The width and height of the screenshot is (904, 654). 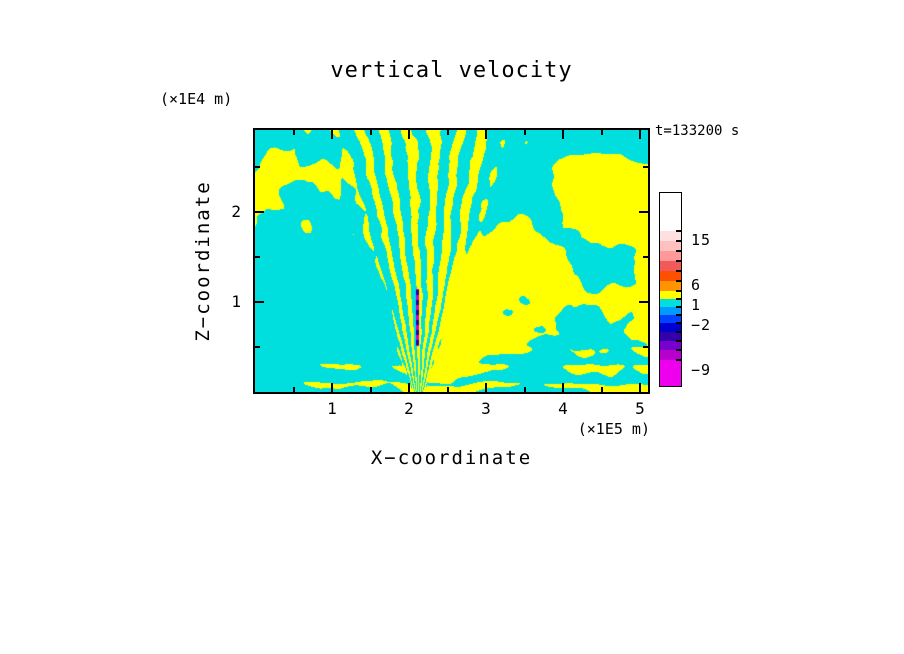 I want to click on colorbar-label: 1, so click(x=696, y=305).